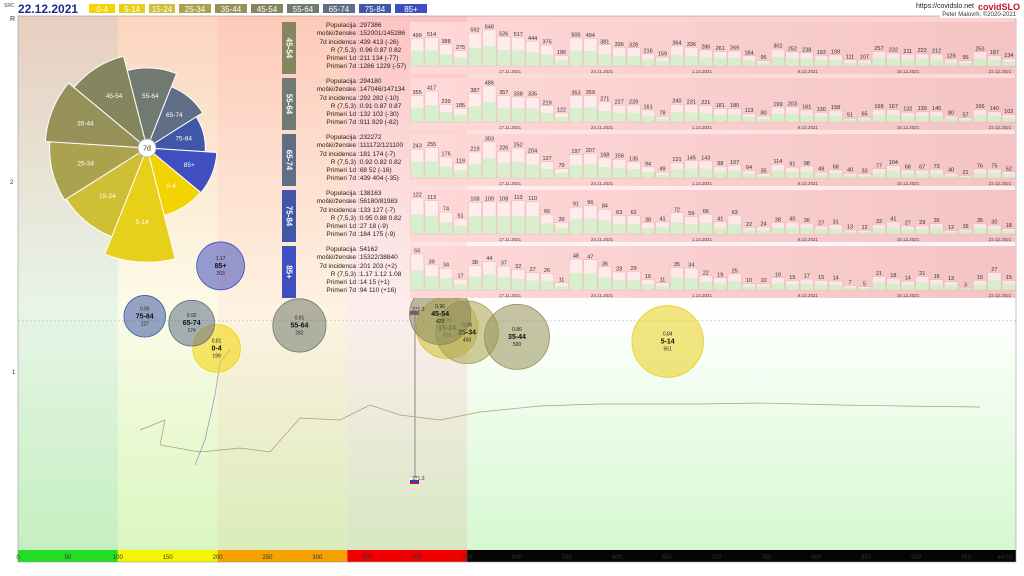  I want to click on age-chip-45-54: 45-54, so click(267, 8).